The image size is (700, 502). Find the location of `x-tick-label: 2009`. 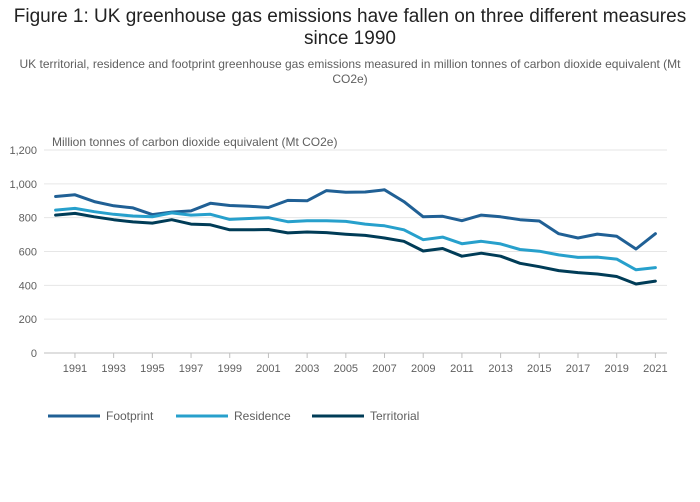

x-tick-label: 2009 is located at coordinates (423, 369).